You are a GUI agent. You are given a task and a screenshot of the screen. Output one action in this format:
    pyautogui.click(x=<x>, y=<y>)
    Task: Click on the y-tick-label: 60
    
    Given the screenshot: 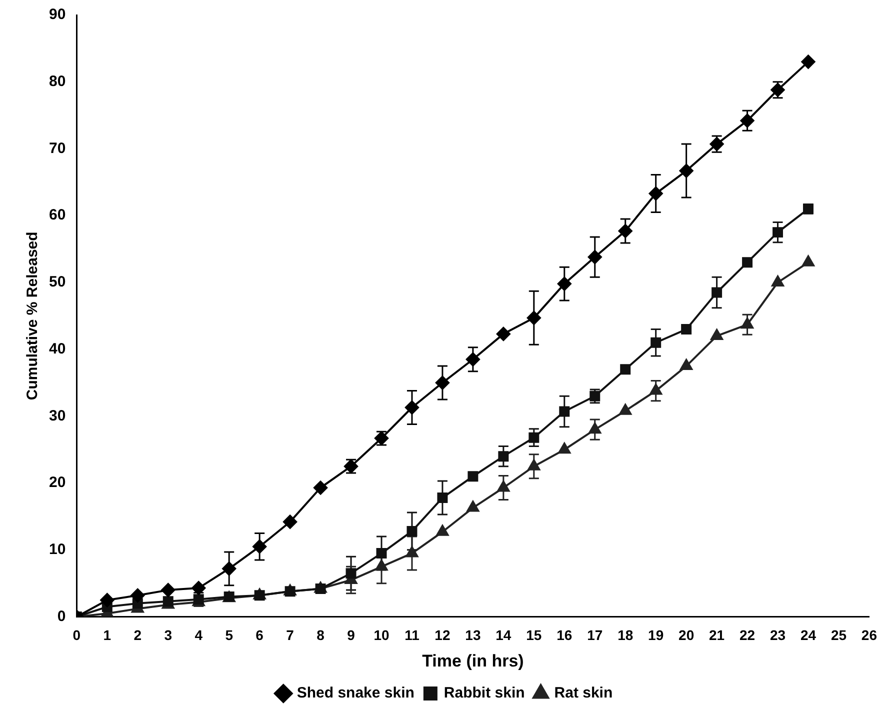 What is the action you would take?
    pyautogui.click(x=57, y=215)
    